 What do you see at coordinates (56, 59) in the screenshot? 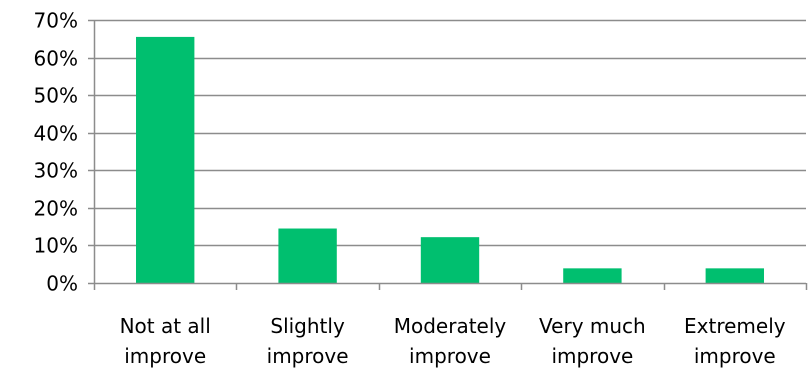
I see `y-tick-label: 60%` at bounding box center [56, 59].